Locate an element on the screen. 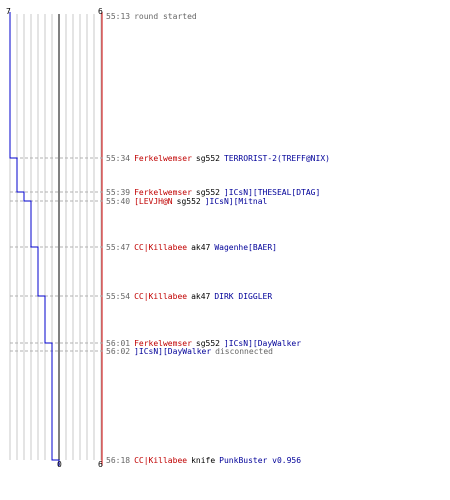  event-row: 56:02]ICsN][DayWalker disconnected is located at coordinates (191, 351).